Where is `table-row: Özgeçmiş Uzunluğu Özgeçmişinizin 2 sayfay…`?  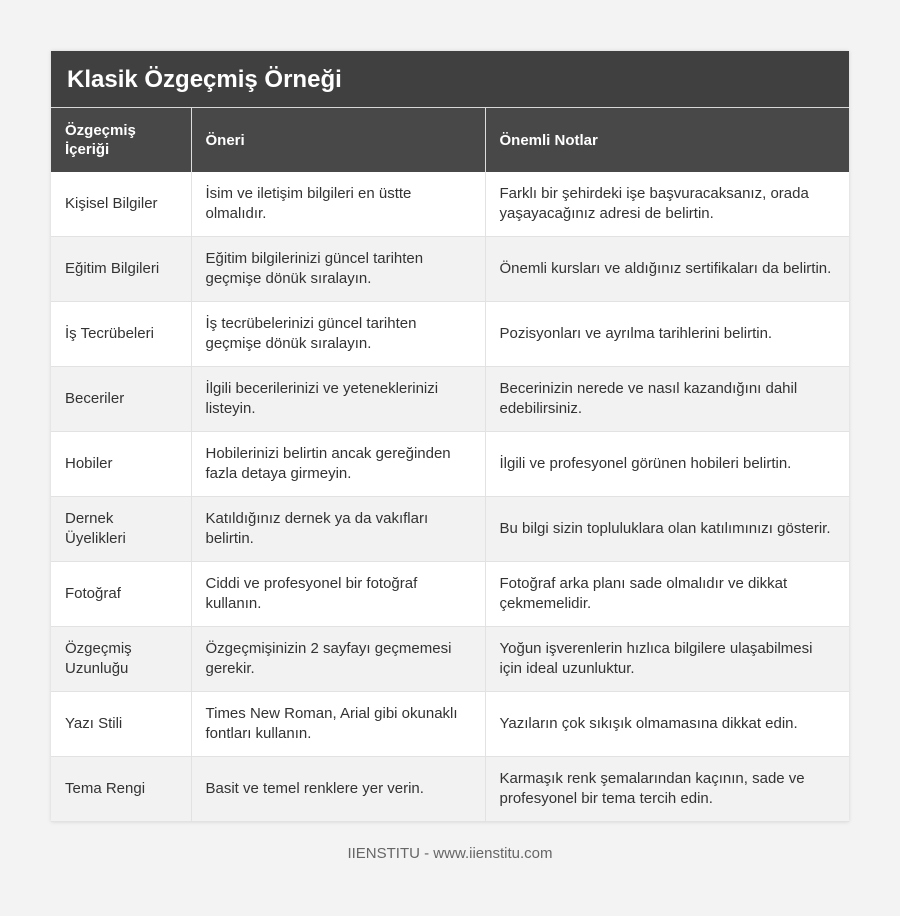 table-row: Özgeçmiş Uzunluğu Özgeçmişinizin 2 sayfay… is located at coordinates (450, 659).